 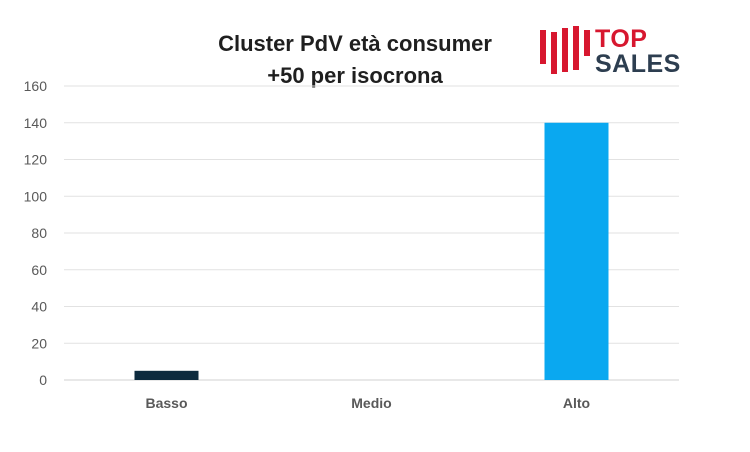 What do you see at coordinates (39, 343) in the screenshot?
I see `y-tick-label: 20` at bounding box center [39, 343].